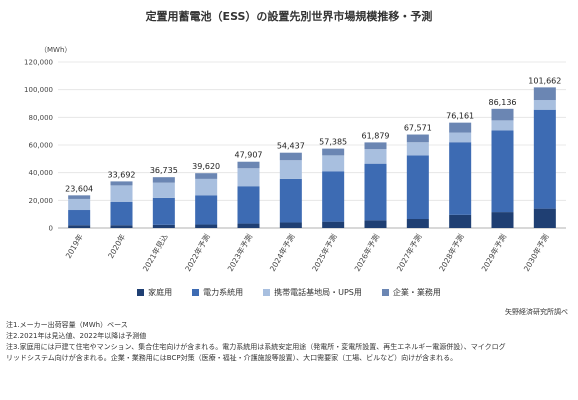 Image resolution: width=578 pixels, height=400 pixels. What do you see at coordinates (155, 252) in the screenshot?
I see `x-tick-label: 2021年見込` at bounding box center [155, 252].